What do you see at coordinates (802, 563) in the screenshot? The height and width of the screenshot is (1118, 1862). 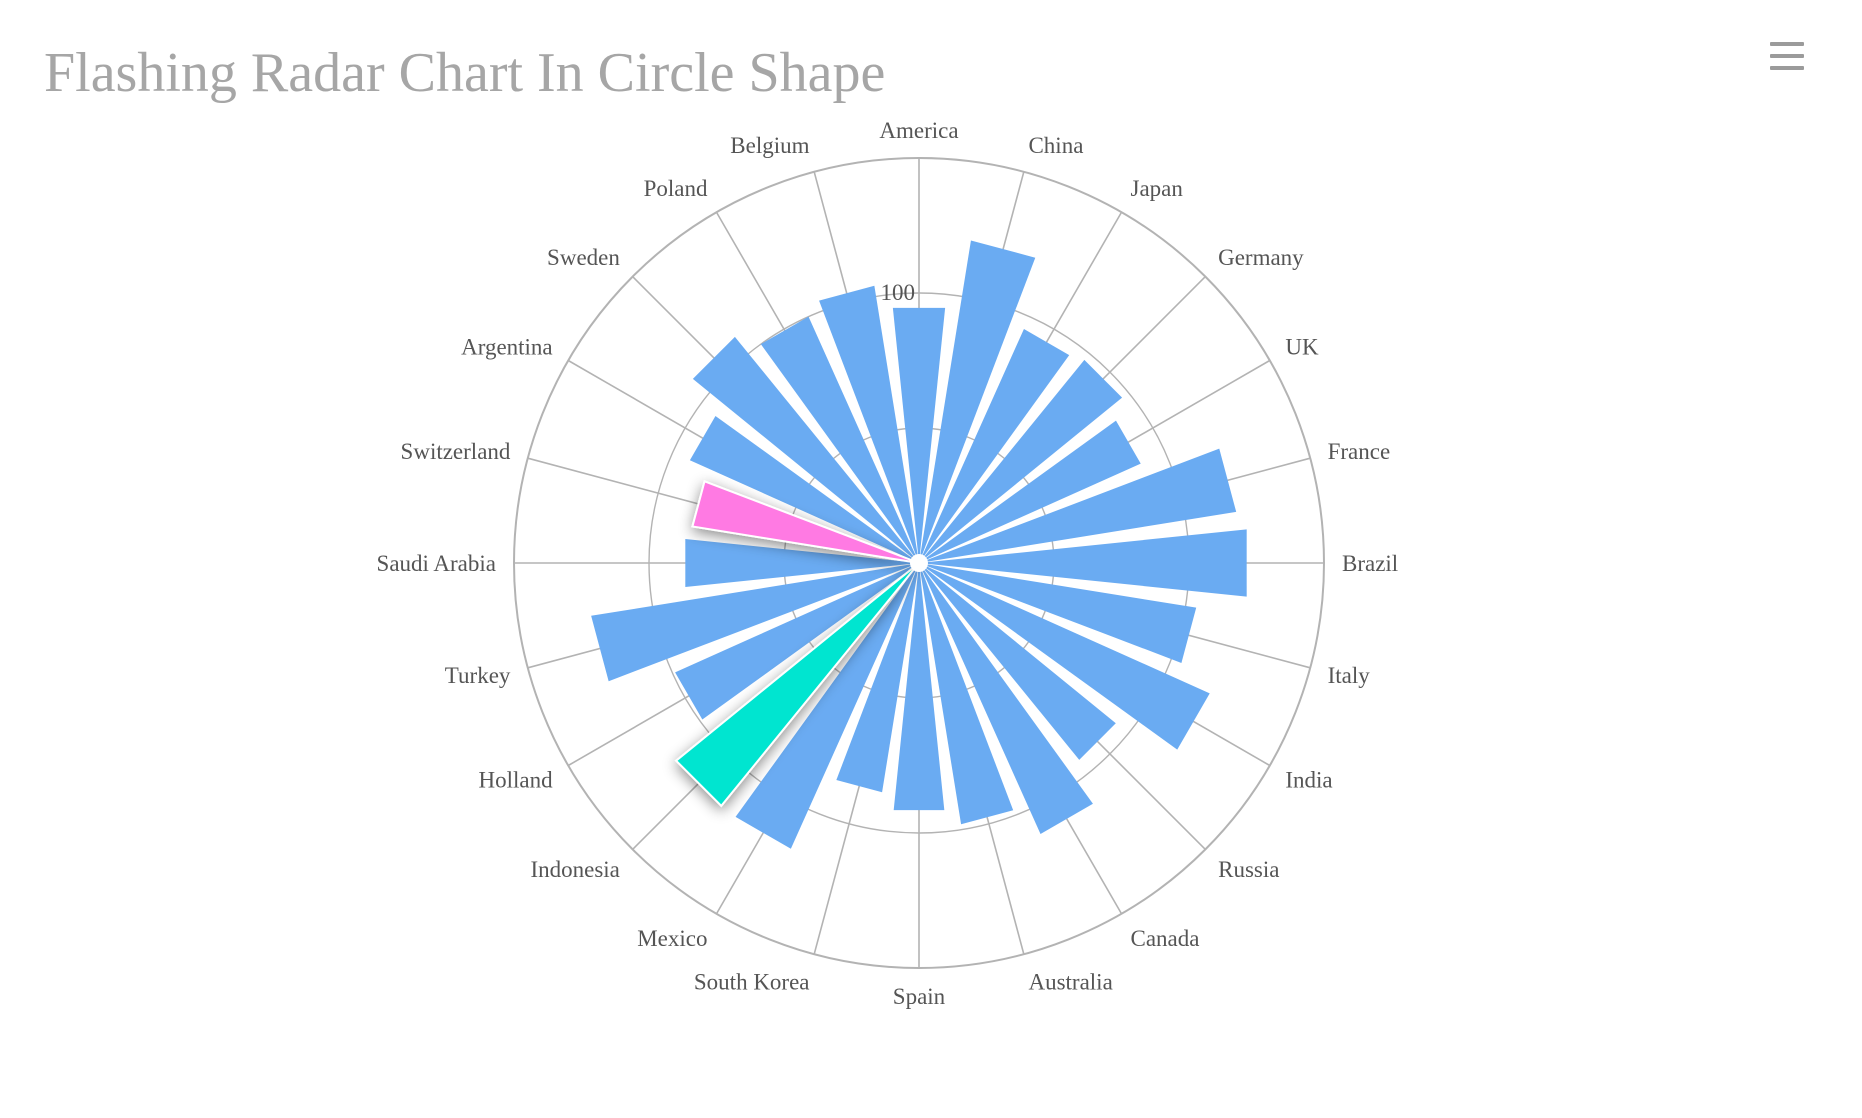 I see `bar-saudi-arabia` at bounding box center [802, 563].